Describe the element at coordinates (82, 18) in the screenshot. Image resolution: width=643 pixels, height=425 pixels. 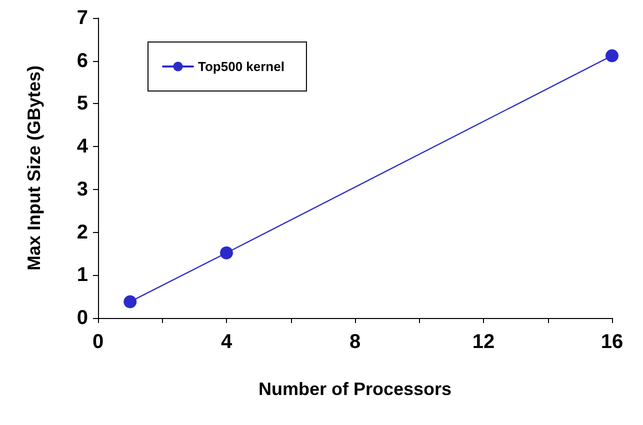
I see `y-tick-label: 7` at that location.